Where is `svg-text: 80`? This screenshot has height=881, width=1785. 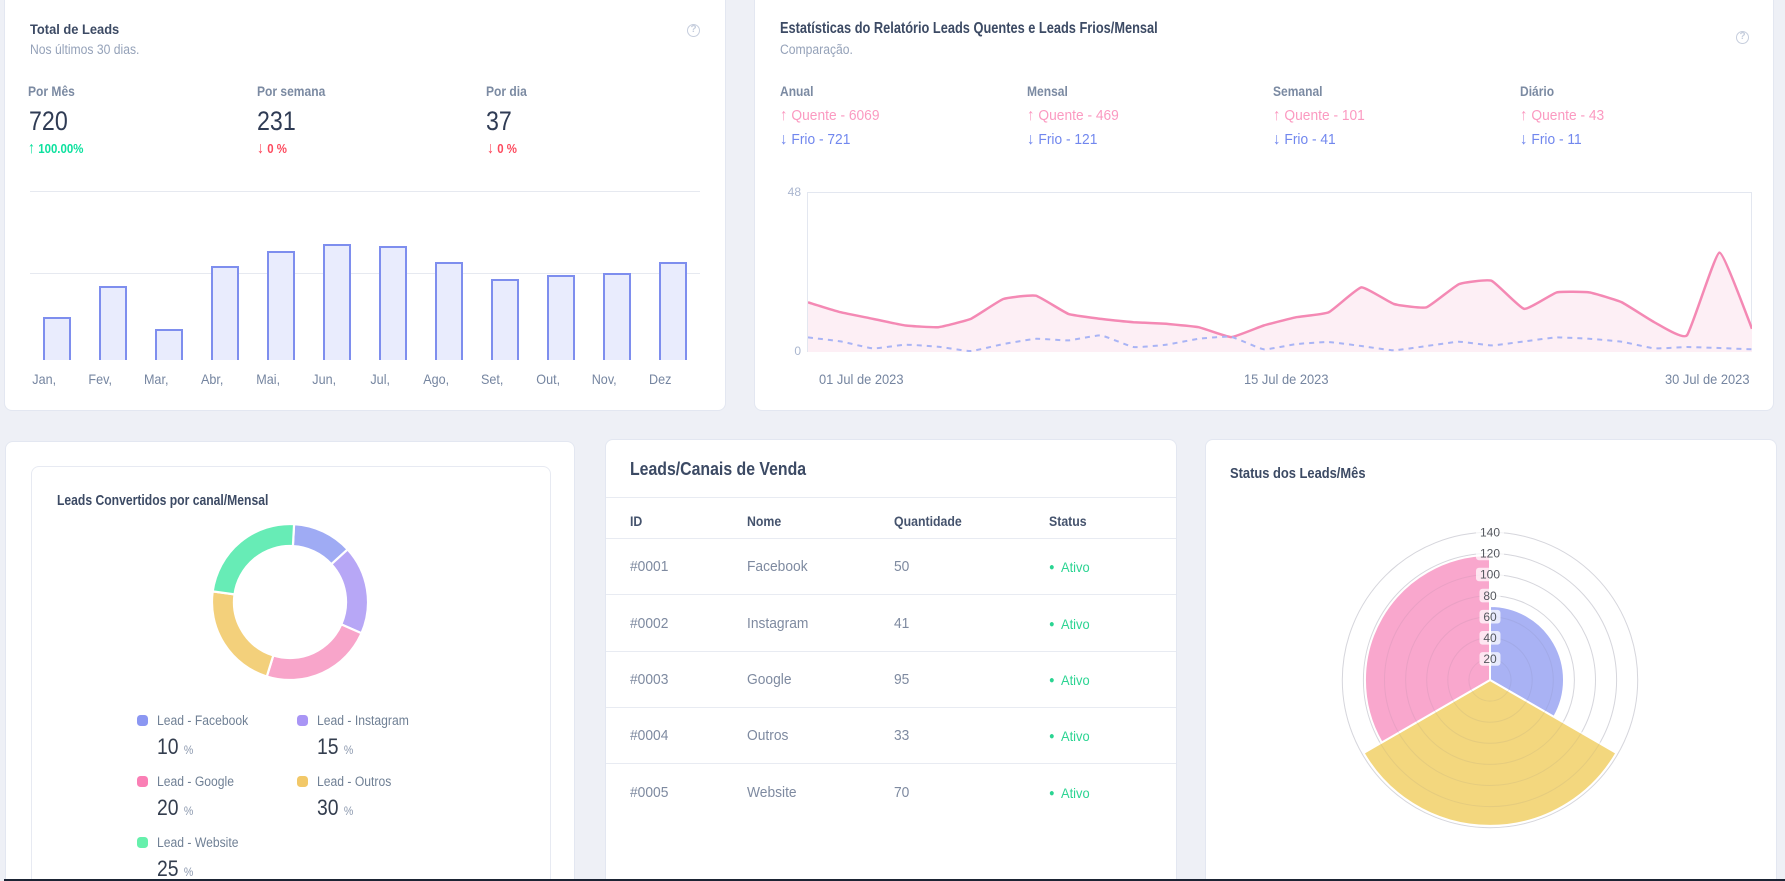
svg-text: 80 is located at coordinates (1490, 596).